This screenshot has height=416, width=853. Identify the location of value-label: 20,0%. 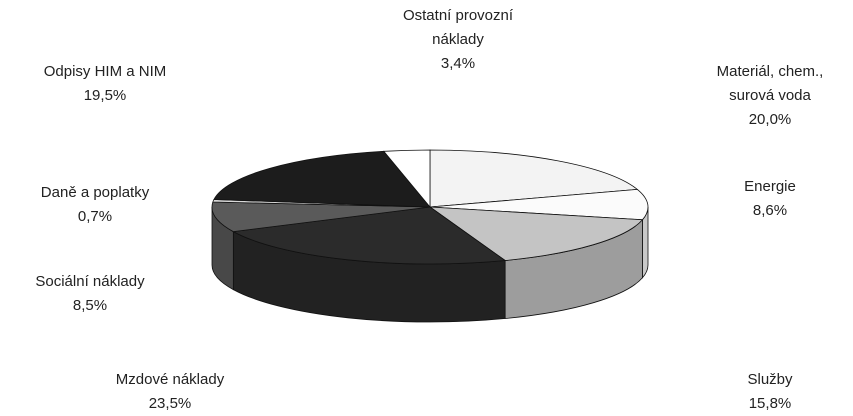
(770, 119).